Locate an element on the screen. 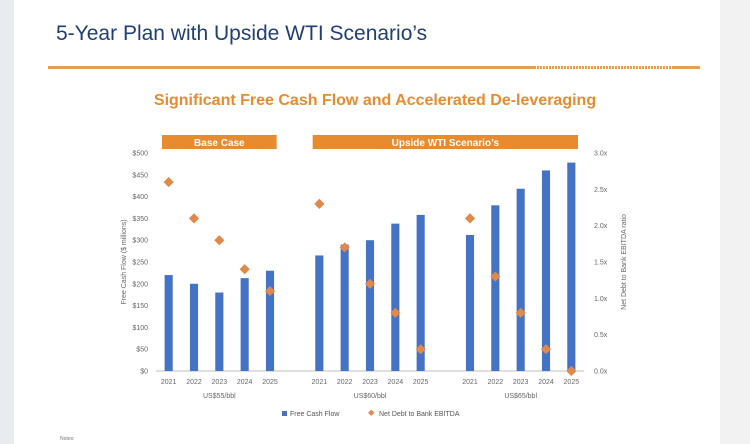  legend-swatch-marker is located at coordinates (371, 412).